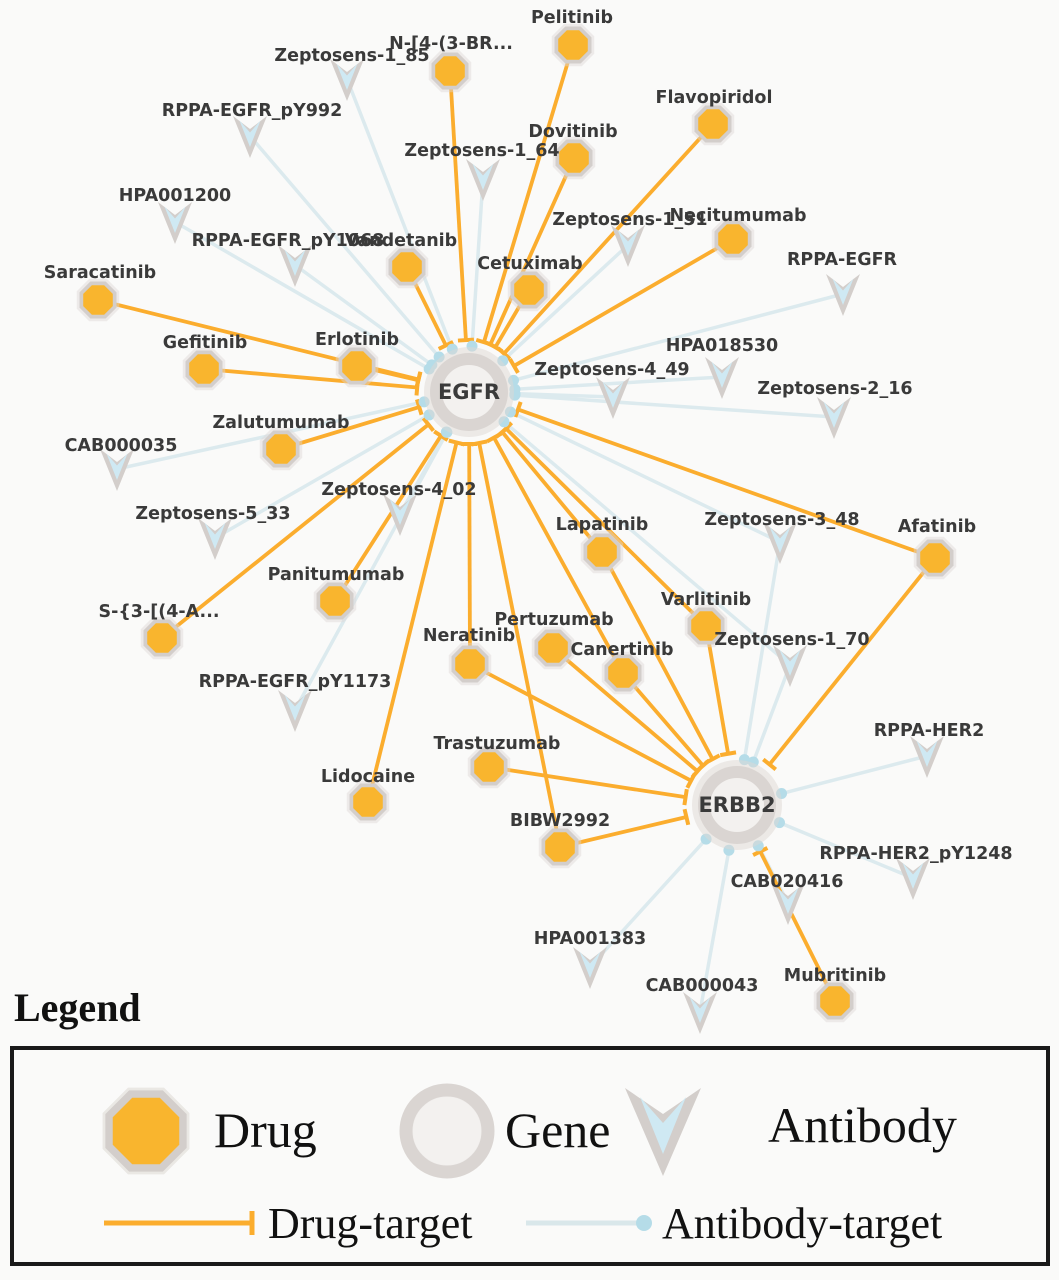 The image size is (1059, 1280). What do you see at coordinates (363, 315) in the screenshot?
I see `edge-rppa_egfr_py1068-egfr` at bounding box center [363, 315].